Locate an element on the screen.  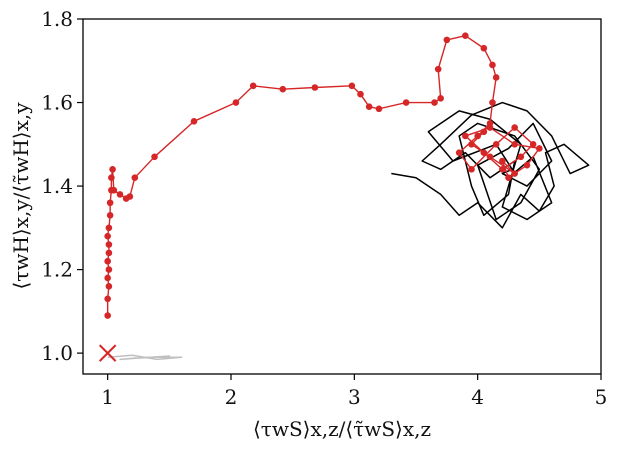
x-tick-label: 2 is located at coordinates (231, 397).